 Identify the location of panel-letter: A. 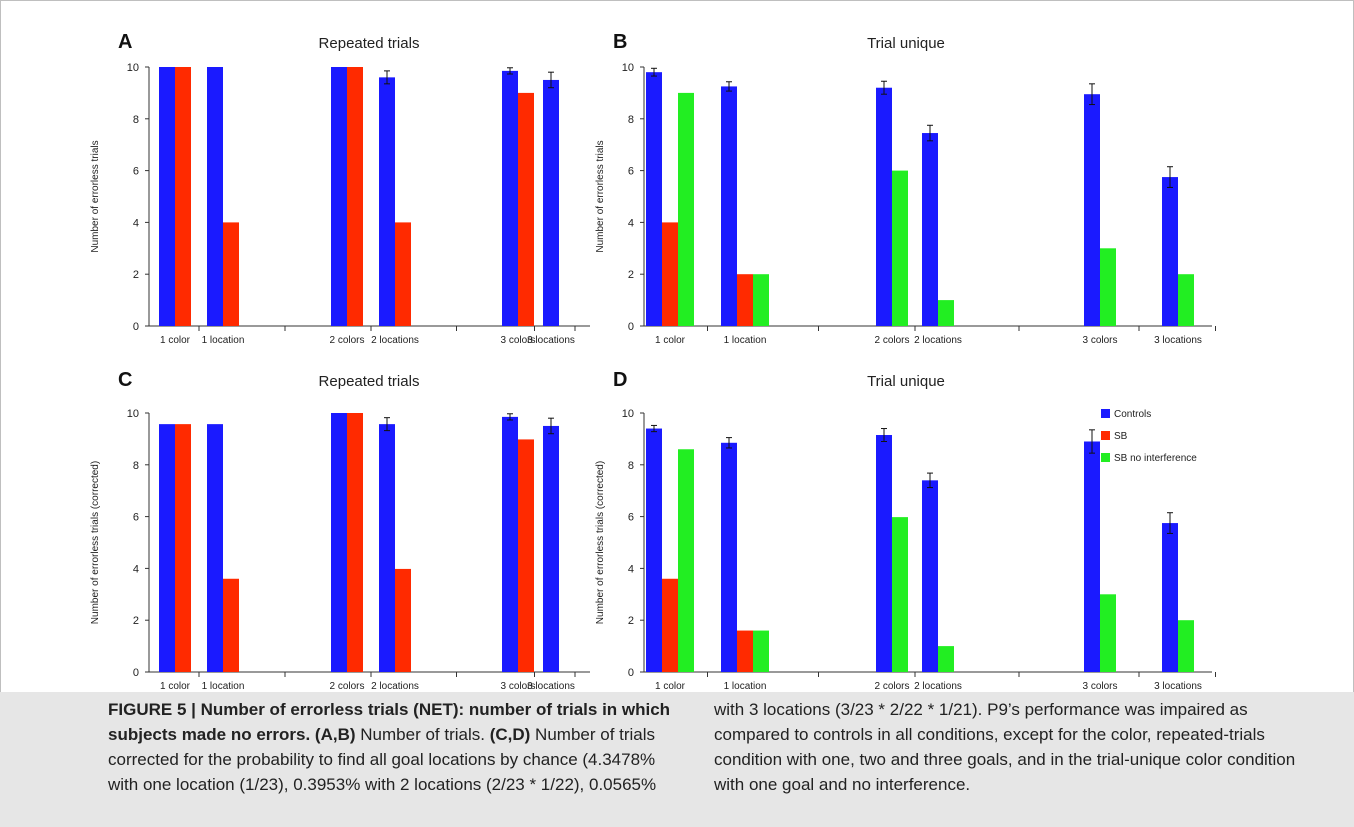
(125, 42).